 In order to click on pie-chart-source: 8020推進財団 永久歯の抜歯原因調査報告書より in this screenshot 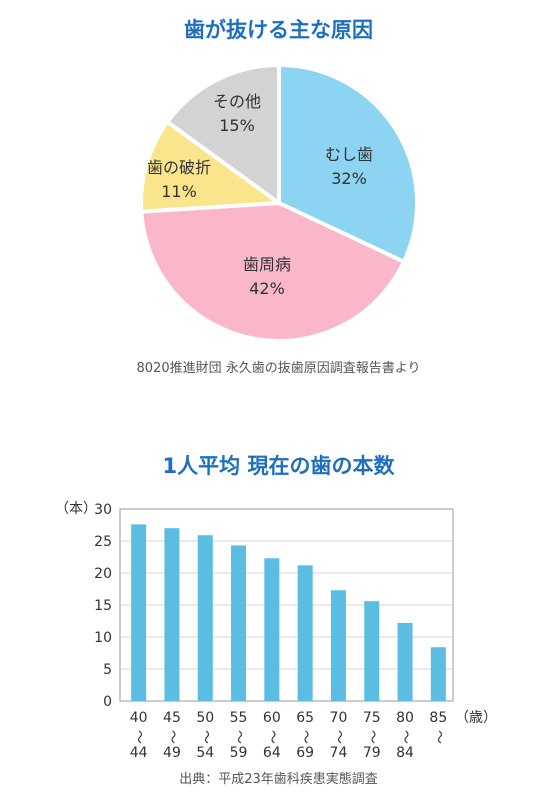, I will do `click(278, 368)`.